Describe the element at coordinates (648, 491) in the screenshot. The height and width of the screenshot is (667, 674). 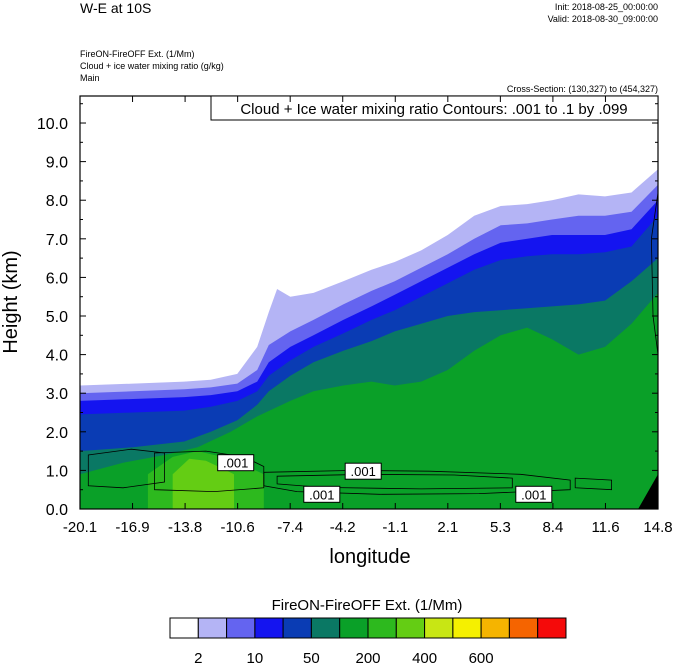
I see `terrain` at that location.